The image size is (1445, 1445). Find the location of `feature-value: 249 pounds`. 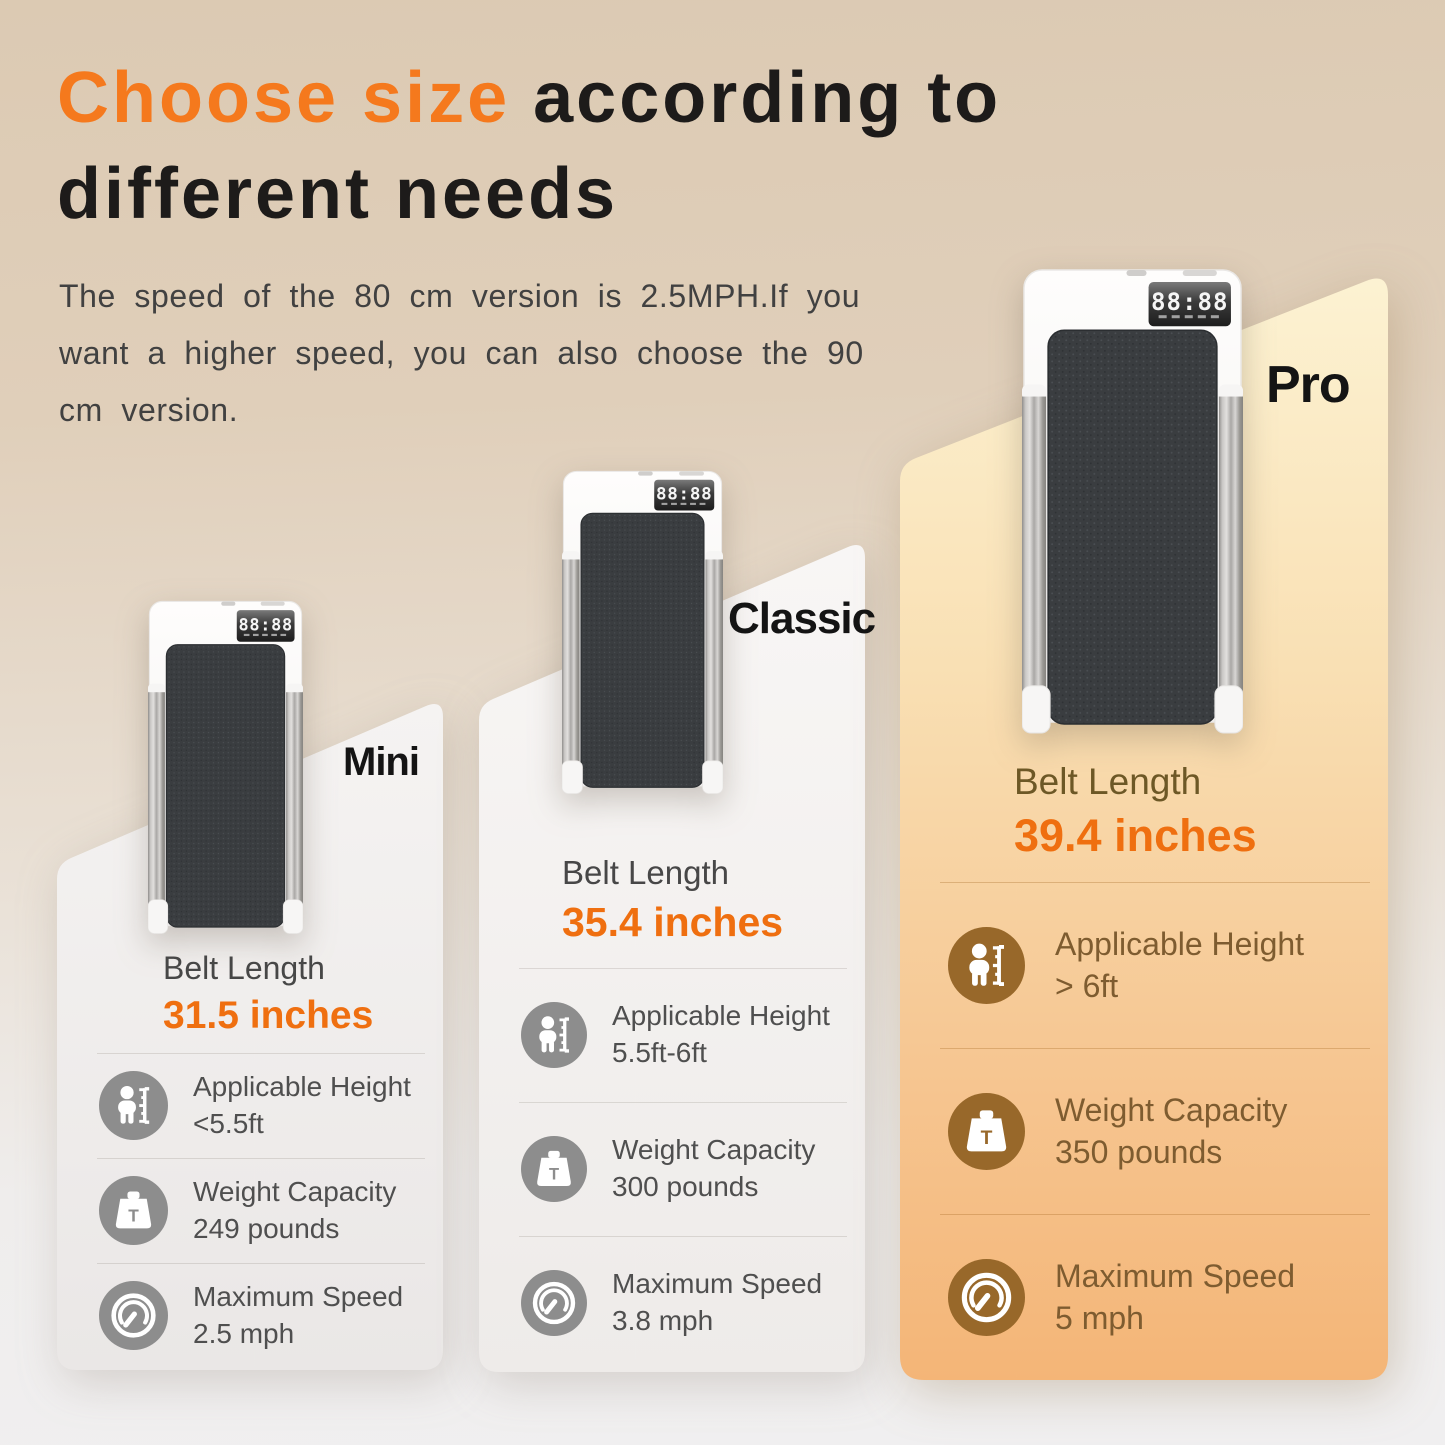

feature-value: 249 pounds is located at coordinates (266, 1228).